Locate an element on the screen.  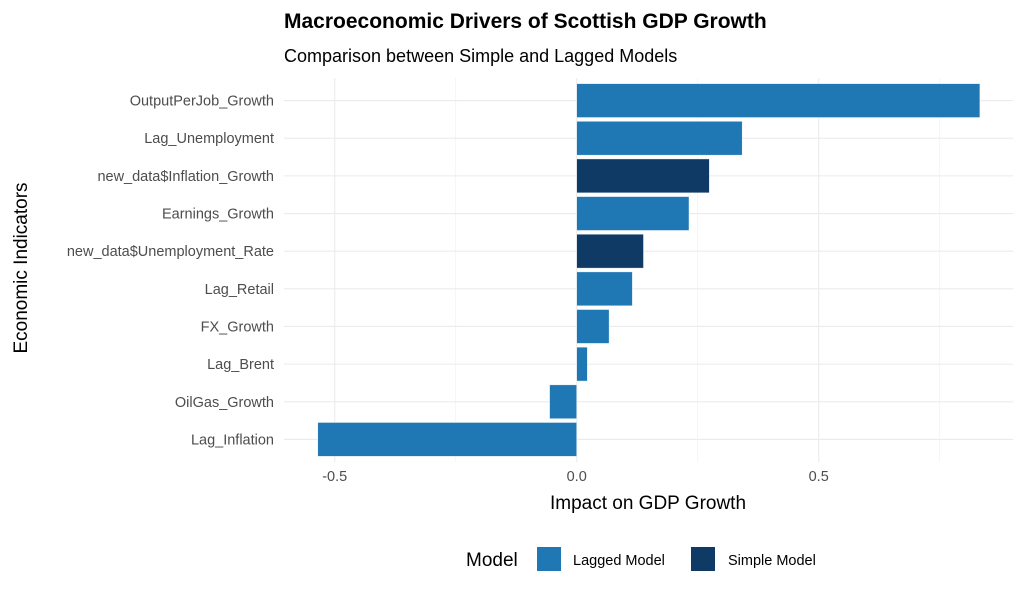
y-tick-label: OilGas_Growth is located at coordinates (224, 403).